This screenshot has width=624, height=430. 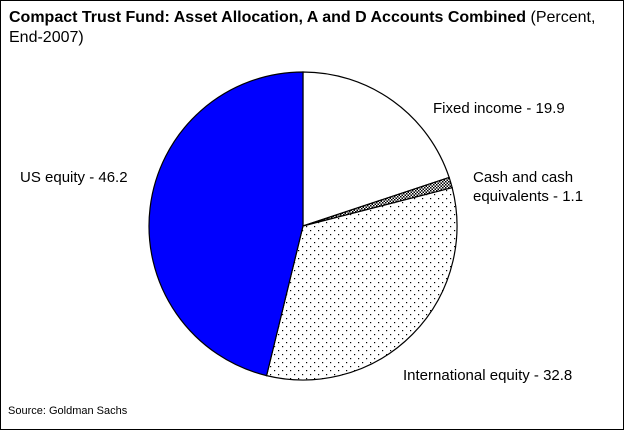 I want to click on slice-label: US equity - 46.2, so click(x=74, y=177).